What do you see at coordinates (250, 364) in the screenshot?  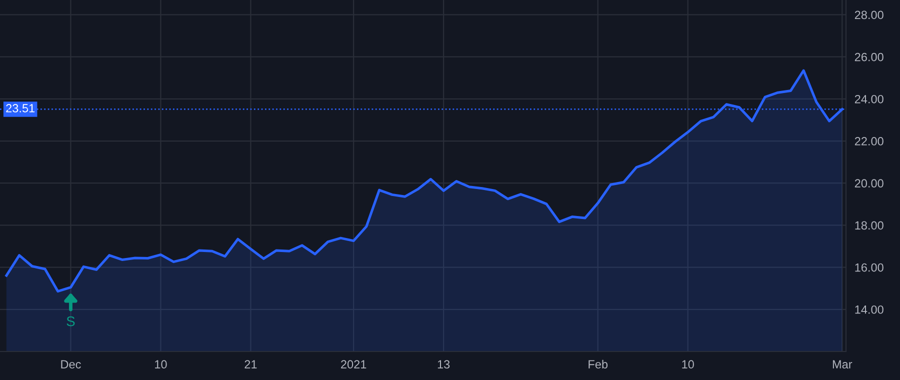 I see `x-tick-label: 21` at bounding box center [250, 364].